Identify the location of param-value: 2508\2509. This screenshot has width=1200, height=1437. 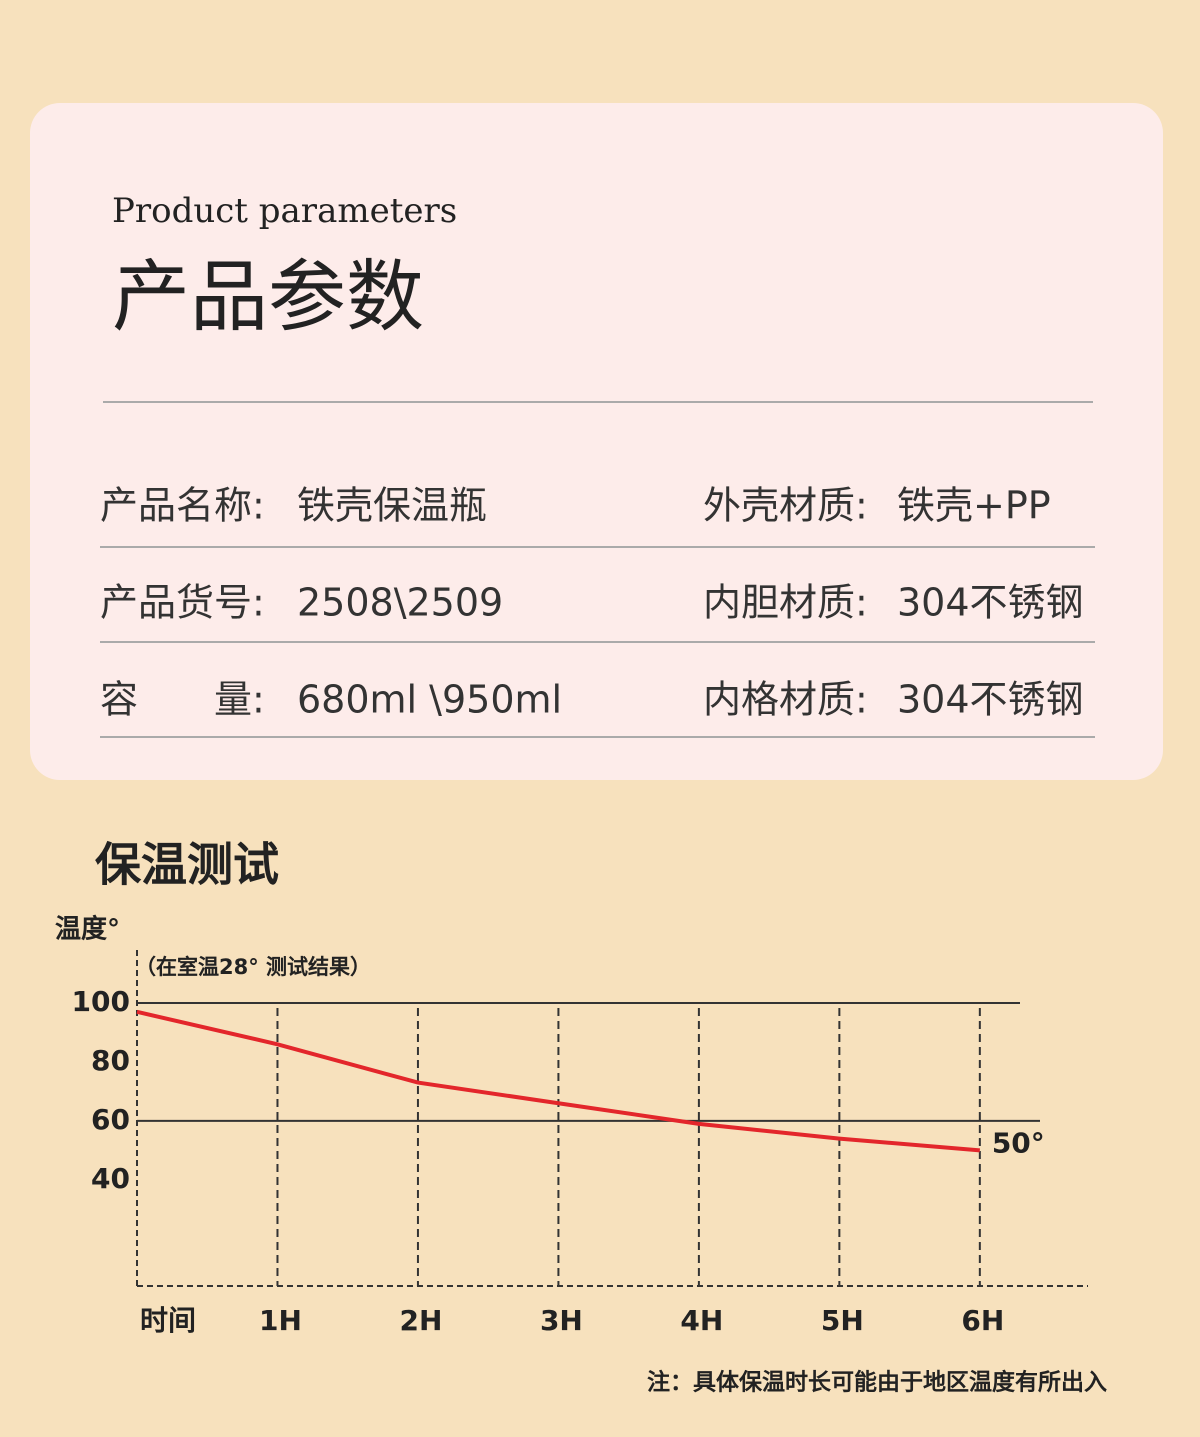
(400, 603).